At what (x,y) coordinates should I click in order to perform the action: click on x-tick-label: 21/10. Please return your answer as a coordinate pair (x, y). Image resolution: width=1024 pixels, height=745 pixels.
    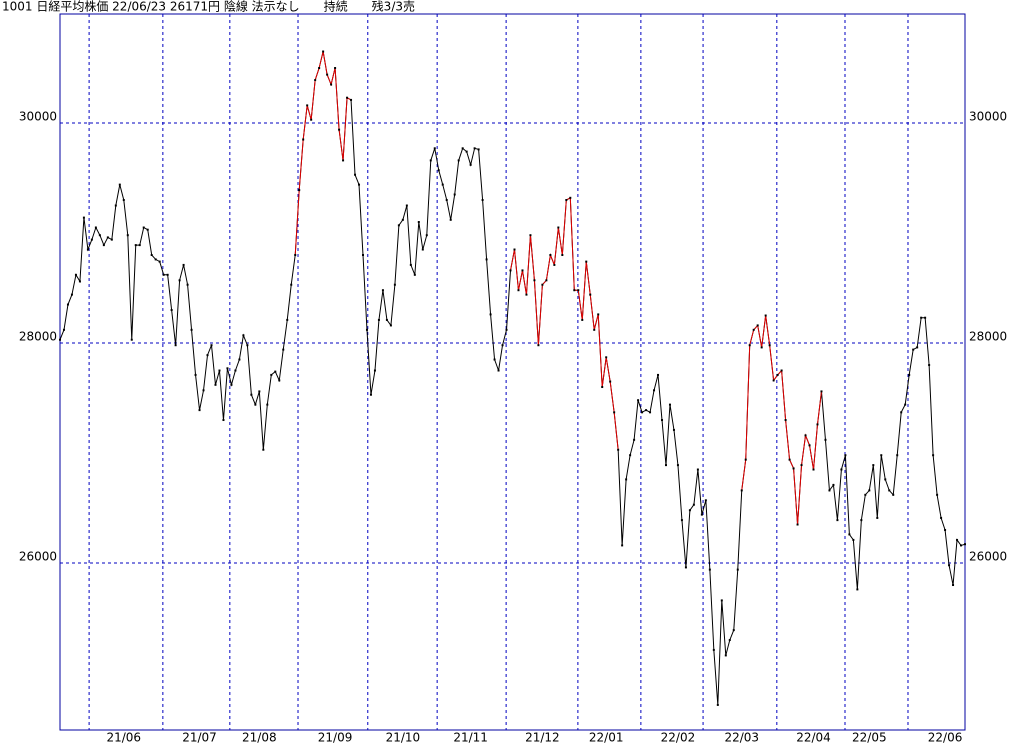
    Looking at the image, I should click on (403, 738).